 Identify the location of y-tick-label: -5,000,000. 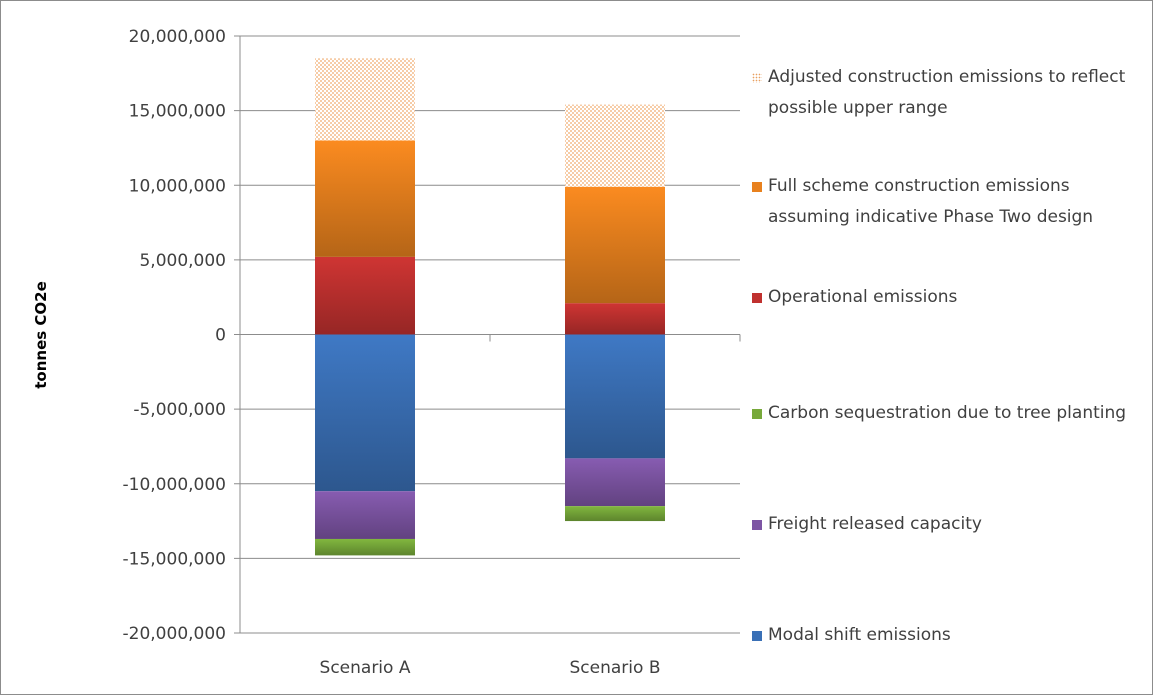
(179, 410).